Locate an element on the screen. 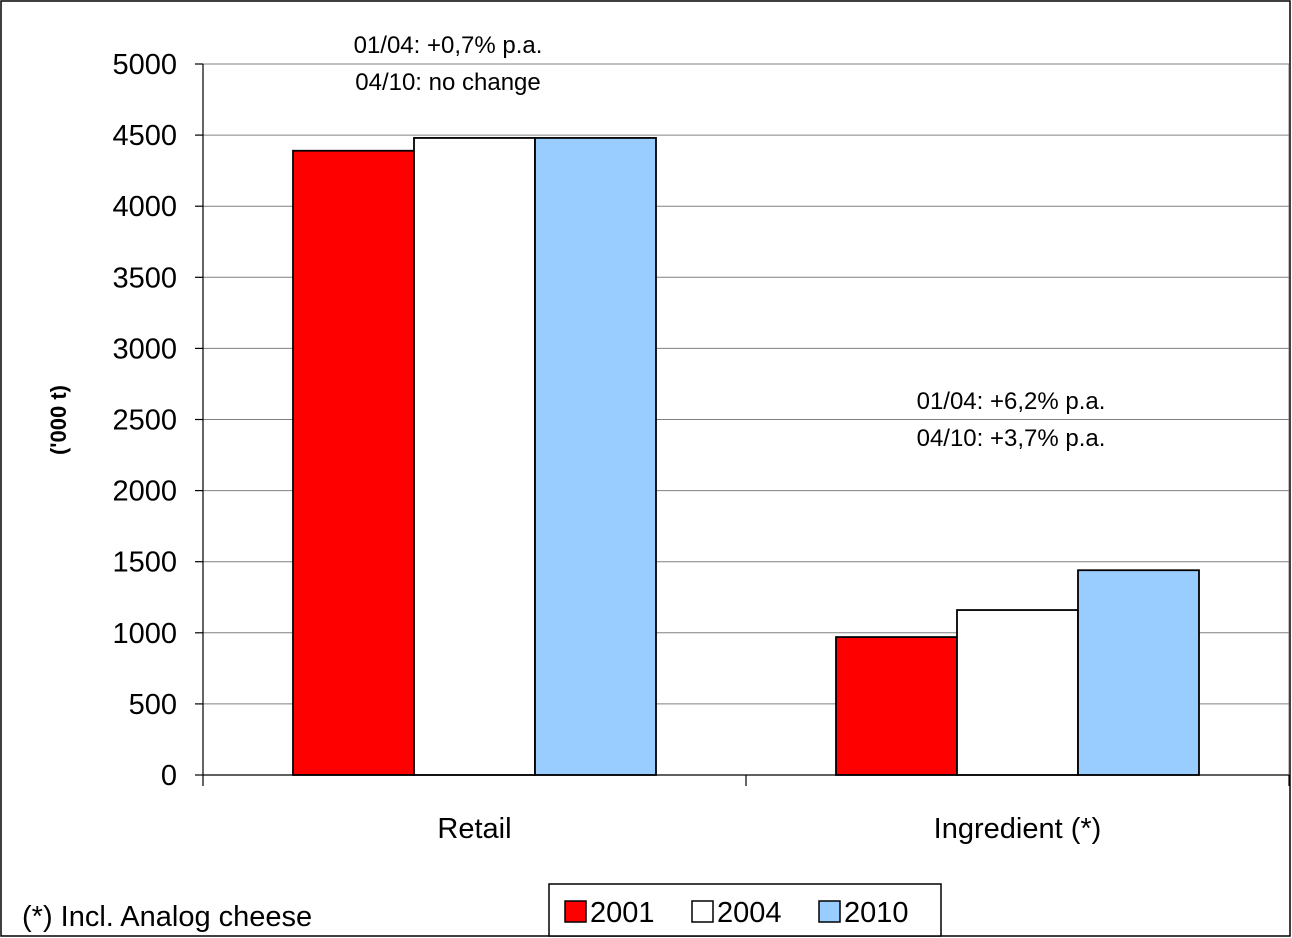 The width and height of the screenshot is (1292, 938). annotation-retail-line-1: 01/04: +0,7% p.a. is located at coordinates (448, 45).